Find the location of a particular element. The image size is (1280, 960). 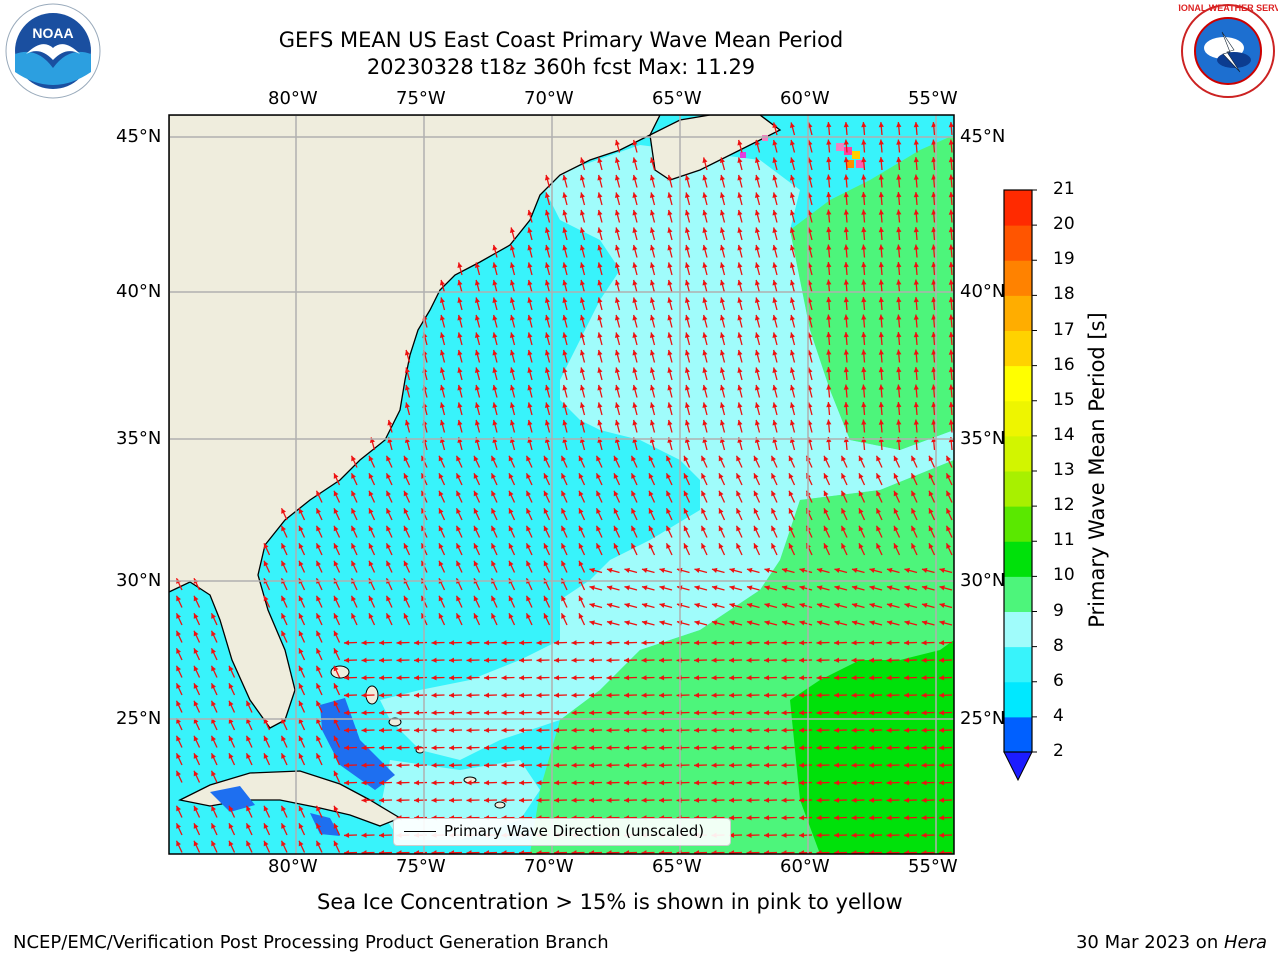

lat-label-left-25n: 25°N is located at coordinates (139, 718).